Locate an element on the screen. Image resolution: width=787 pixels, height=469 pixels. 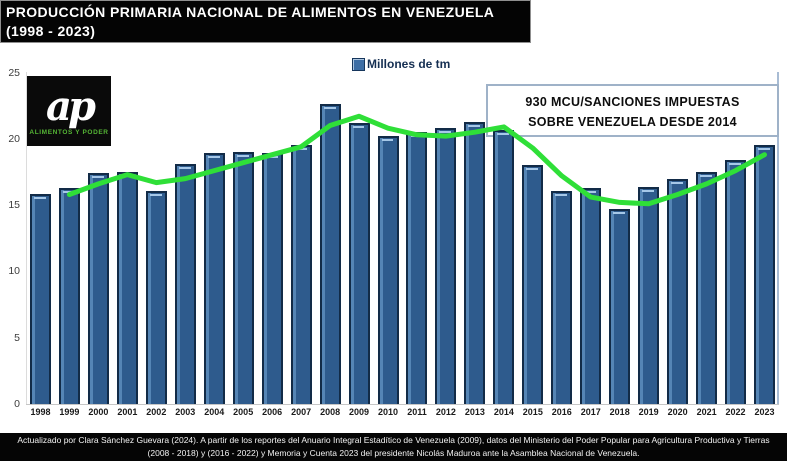
bar-2009 is located at coordinates (359, 263).